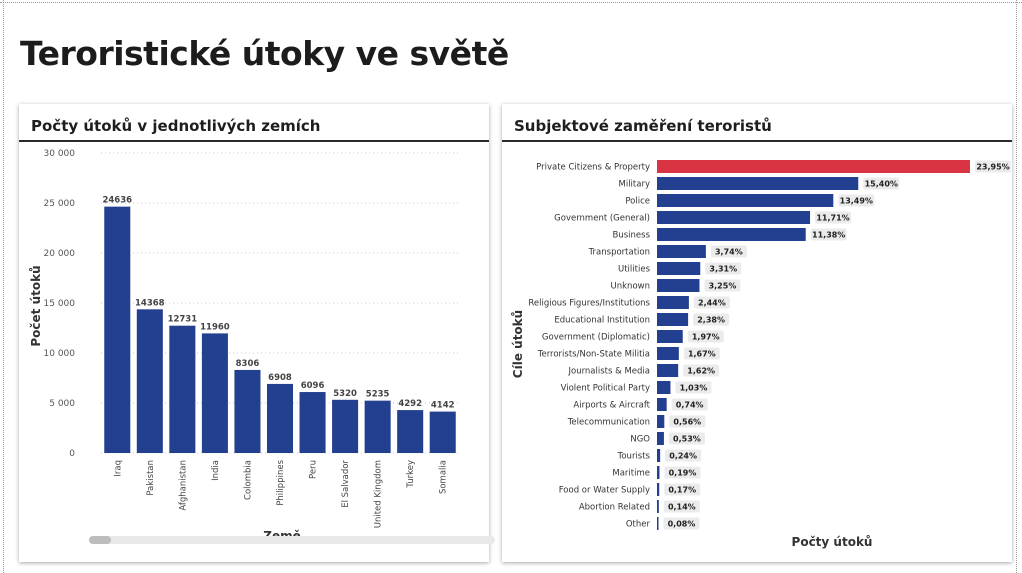 This screenshot has width=1022, height=573. What do you see at coordinates (254, 141) in the screenshot?
I see `country-chart-title-rule` at bounding box center [254, 141].